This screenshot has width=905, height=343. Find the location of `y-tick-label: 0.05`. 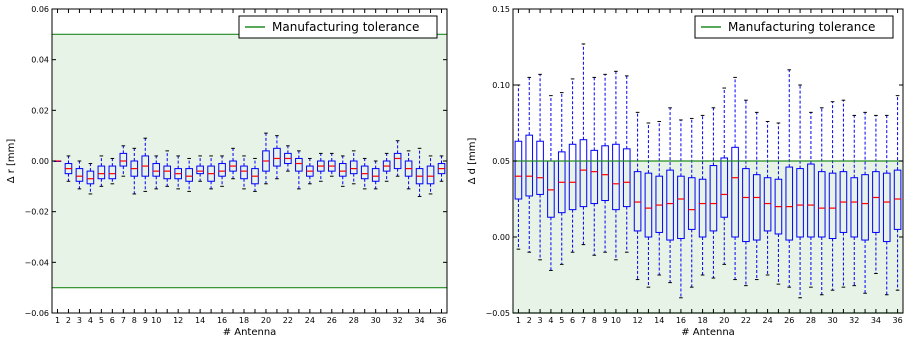

y-tick-label: 0.05 is located at coordinates (501, 161).